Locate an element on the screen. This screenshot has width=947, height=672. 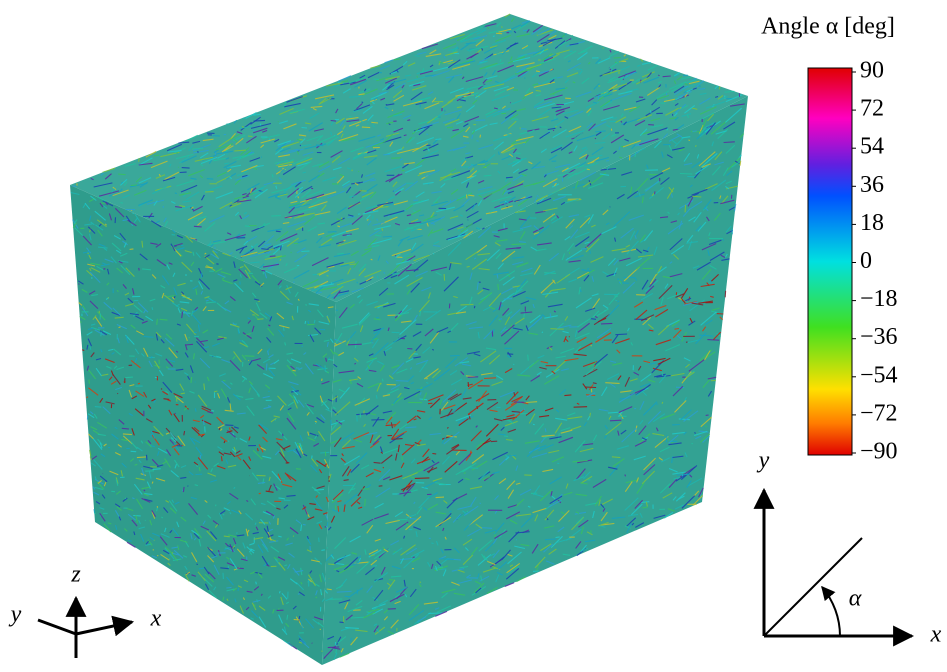
y-label: y is located at coordinates (15, 615).